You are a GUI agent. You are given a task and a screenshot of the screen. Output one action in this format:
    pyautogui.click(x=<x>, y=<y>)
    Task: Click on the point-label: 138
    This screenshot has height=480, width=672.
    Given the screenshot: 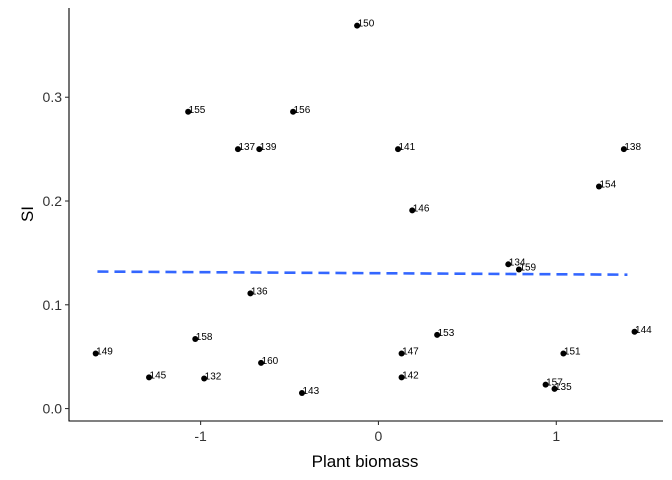 What is the action you would take?
    pyautogui.click(x=632, y=147)
    